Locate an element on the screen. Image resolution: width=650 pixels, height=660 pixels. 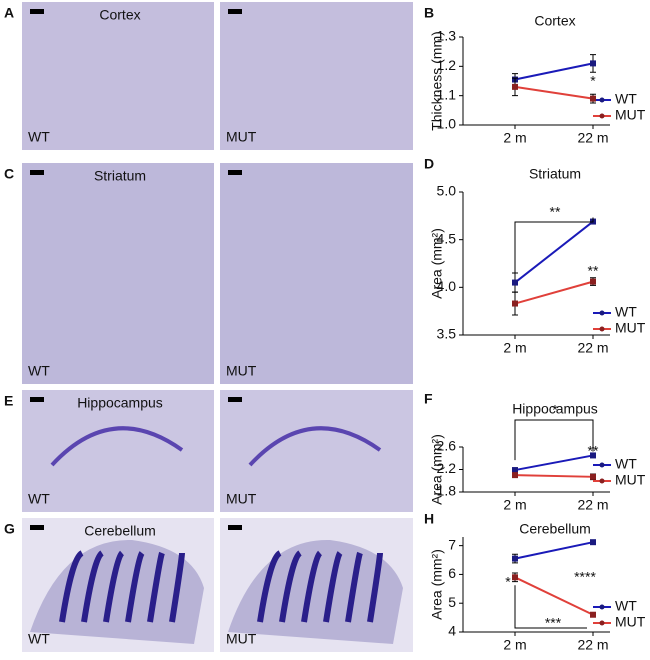
panel-letter: D is located at coordinates (429, 164).